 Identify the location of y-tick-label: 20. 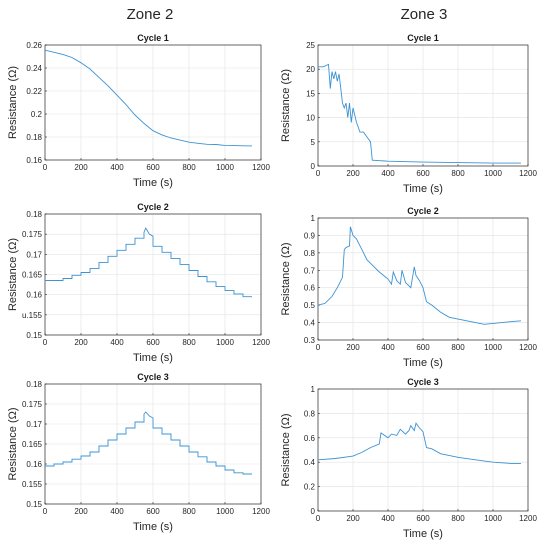
(310, 69).